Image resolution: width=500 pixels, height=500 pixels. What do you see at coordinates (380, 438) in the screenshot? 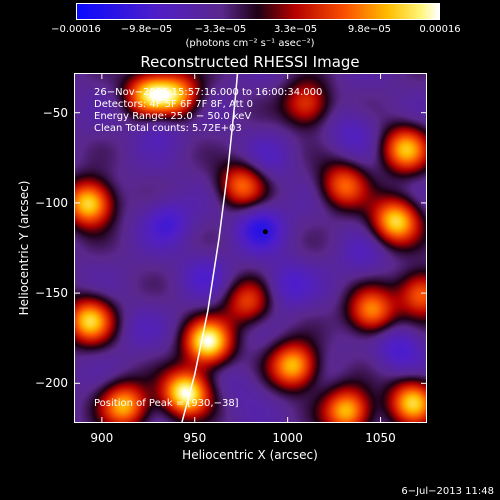
I see `x-tick-label: 1050` at bounding box center [380, 438].